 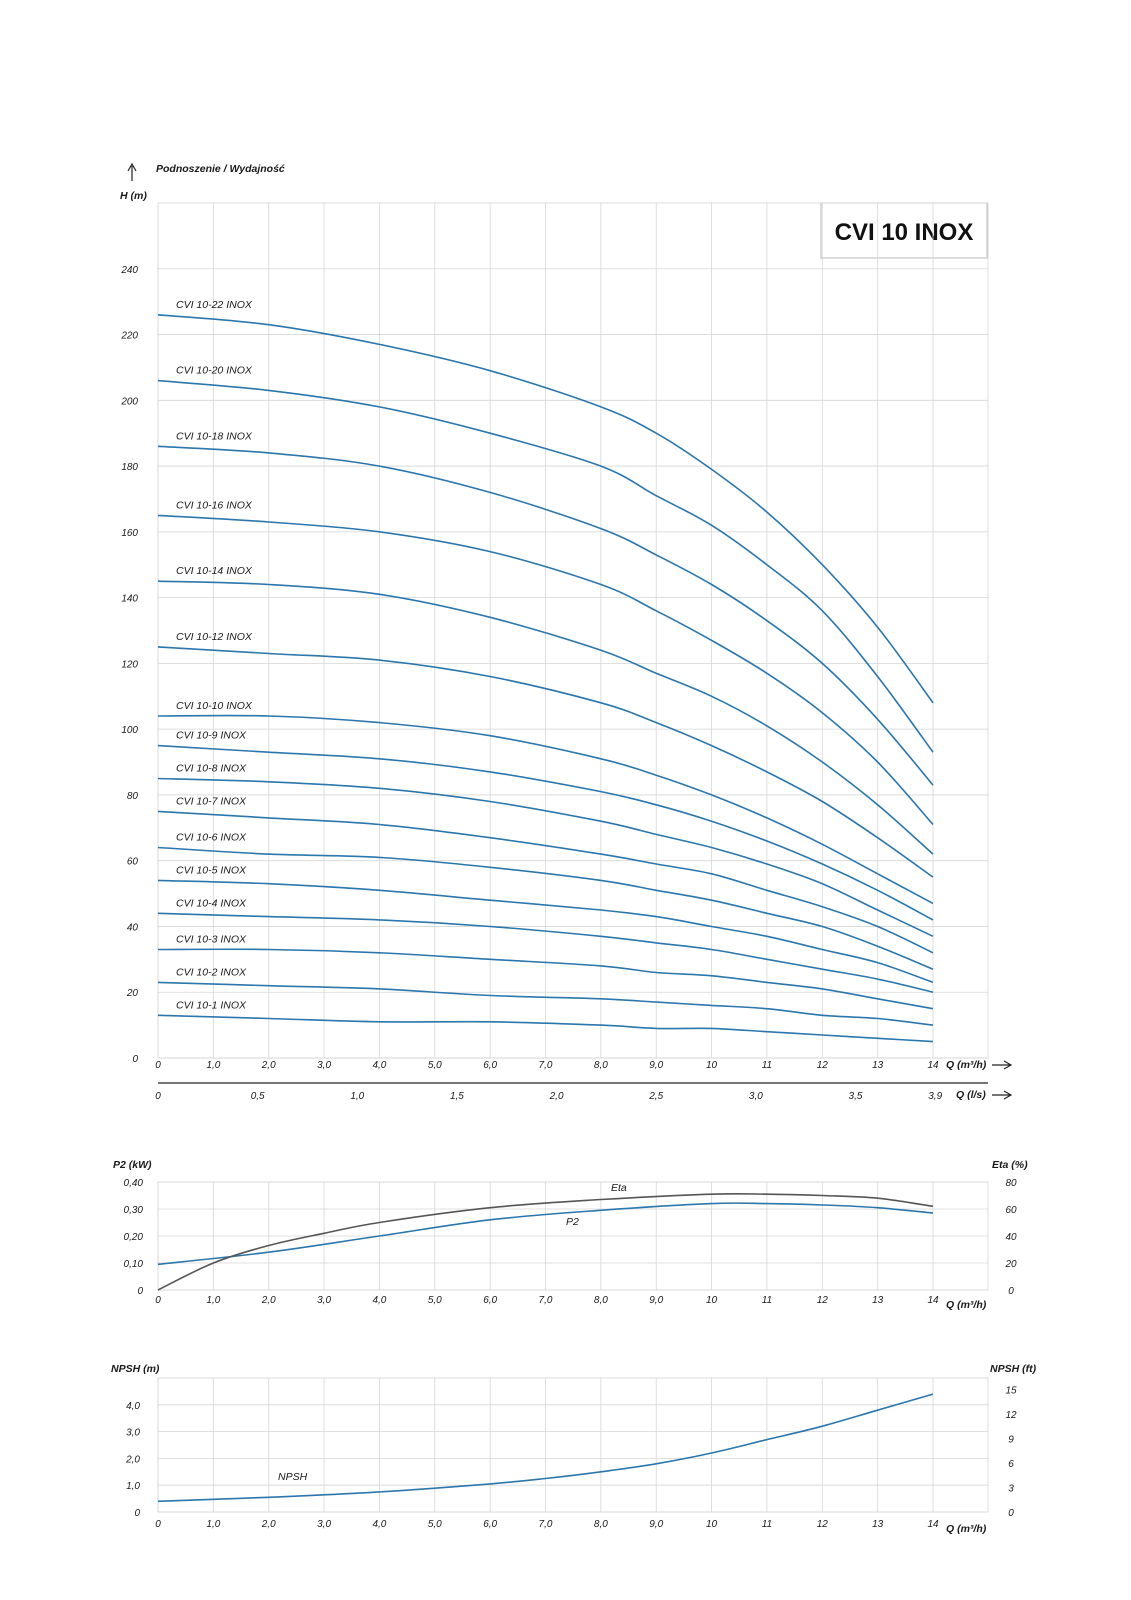 What do you see at coordinates (966, 1529) in the screenshot?
I see `npsh-x-axis-label: Q (m³/h)` at bounding box center [966, 1529].